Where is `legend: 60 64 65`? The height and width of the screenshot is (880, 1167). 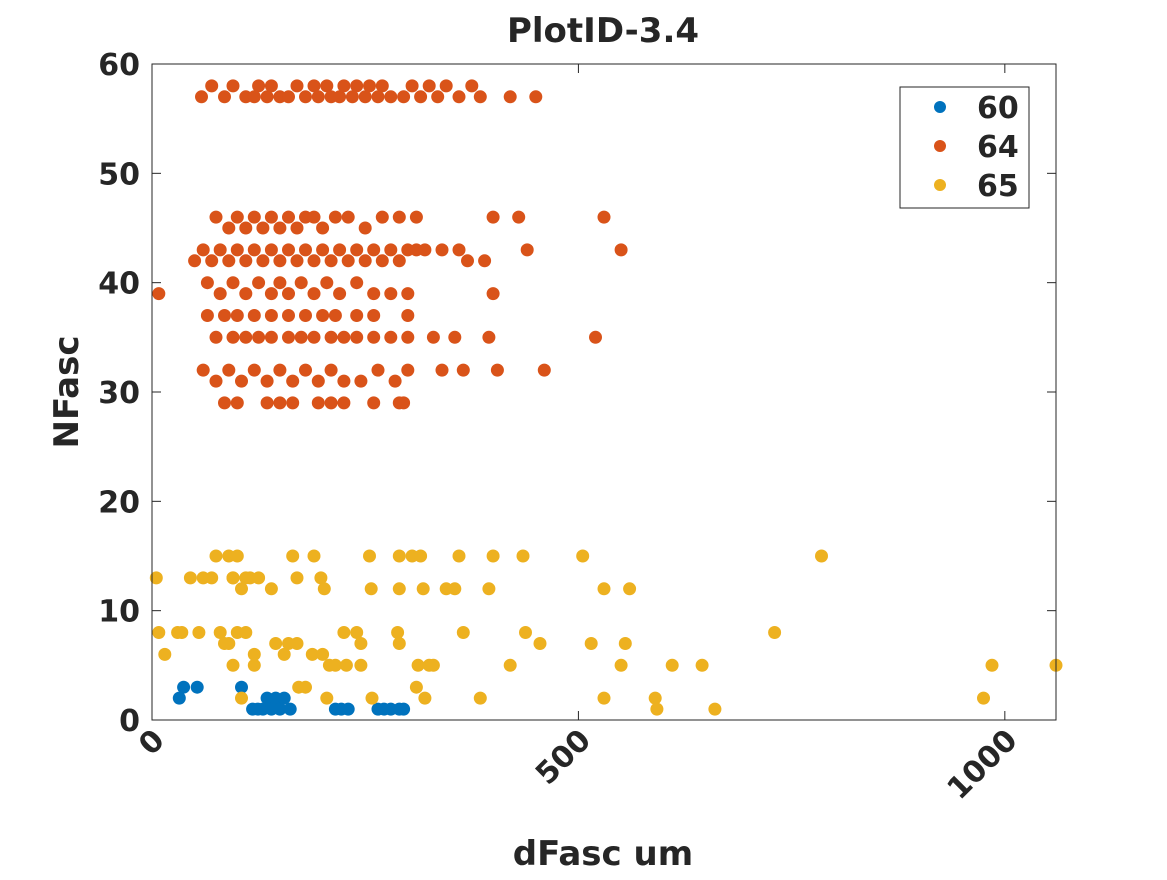
legend: 60 64 65 is located at coordinates (964, 147).